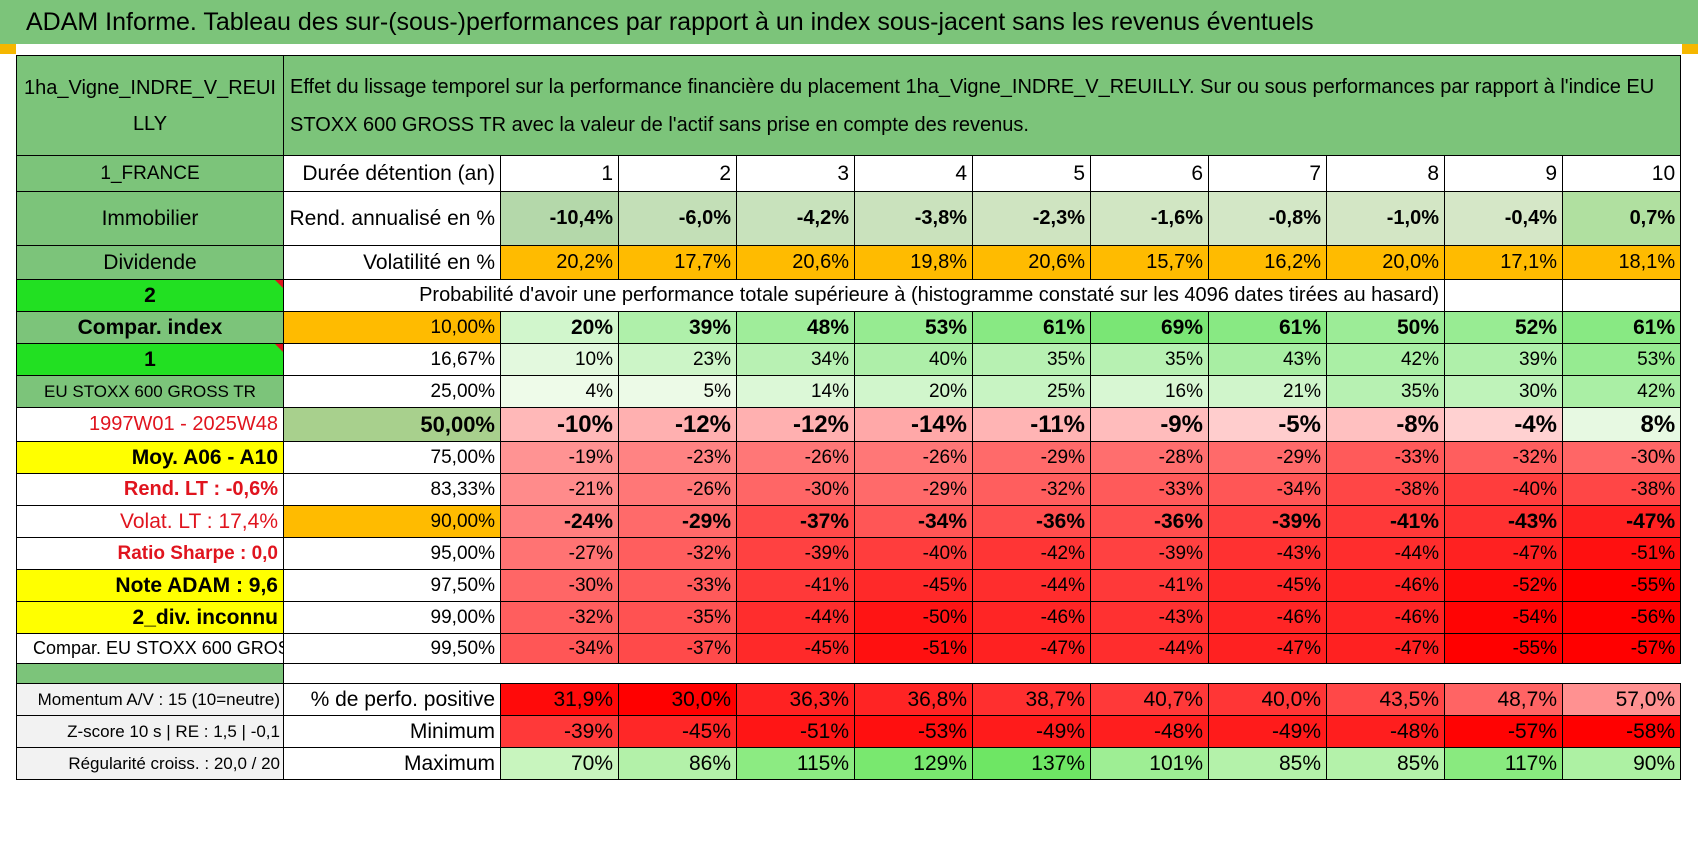 This screenshot has width=1698, height=848. I want to click on annual-return-value: 0,7%, so click(1621, 218).